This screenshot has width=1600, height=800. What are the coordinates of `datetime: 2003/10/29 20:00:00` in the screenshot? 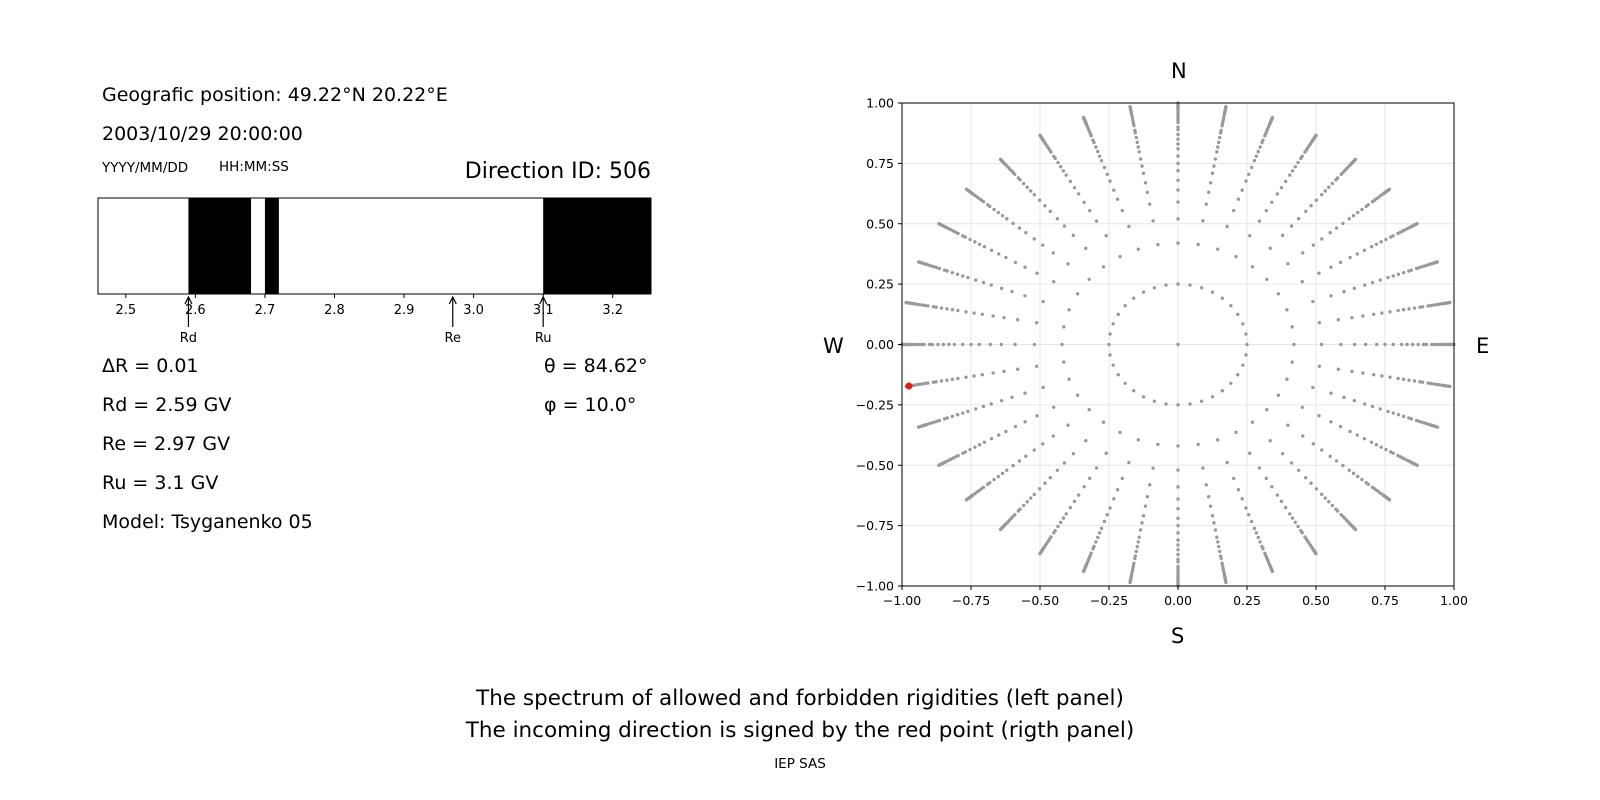 It's located at (202, 134).